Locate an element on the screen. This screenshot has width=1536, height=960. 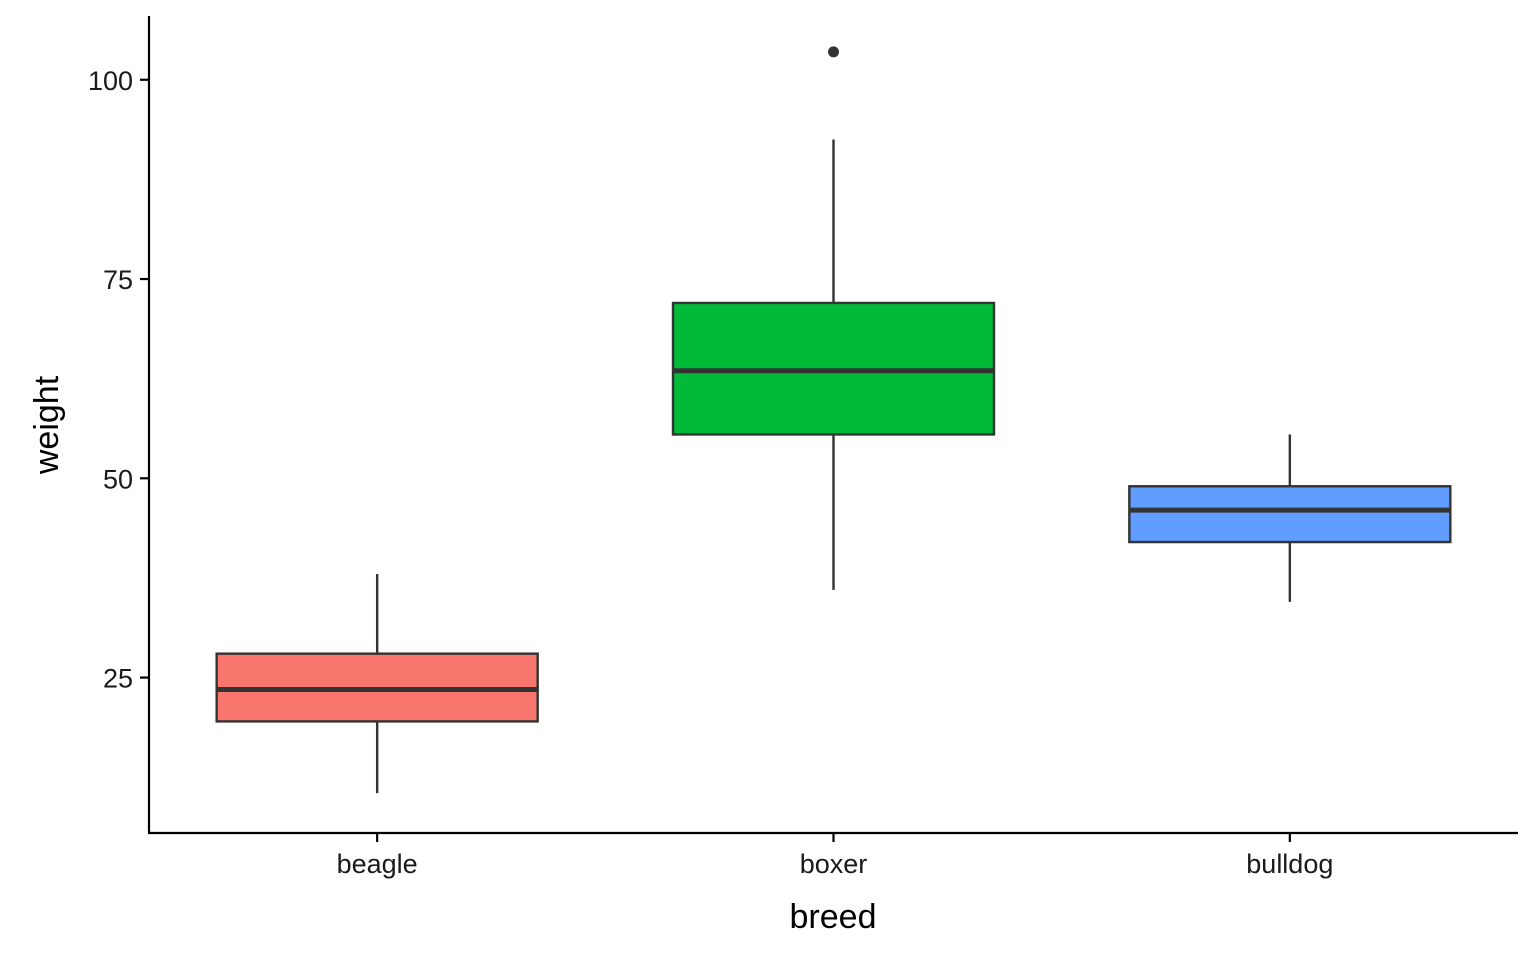
y-tick-label: 100 is located at coordinates (110, 81).